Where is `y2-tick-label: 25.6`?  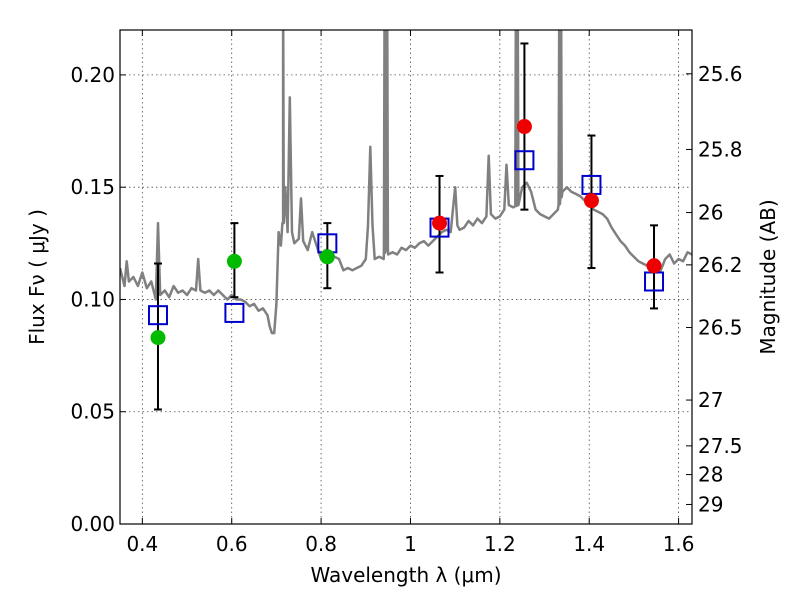 y2-tick-label: 25.6 is located at coordinates (720, 74).